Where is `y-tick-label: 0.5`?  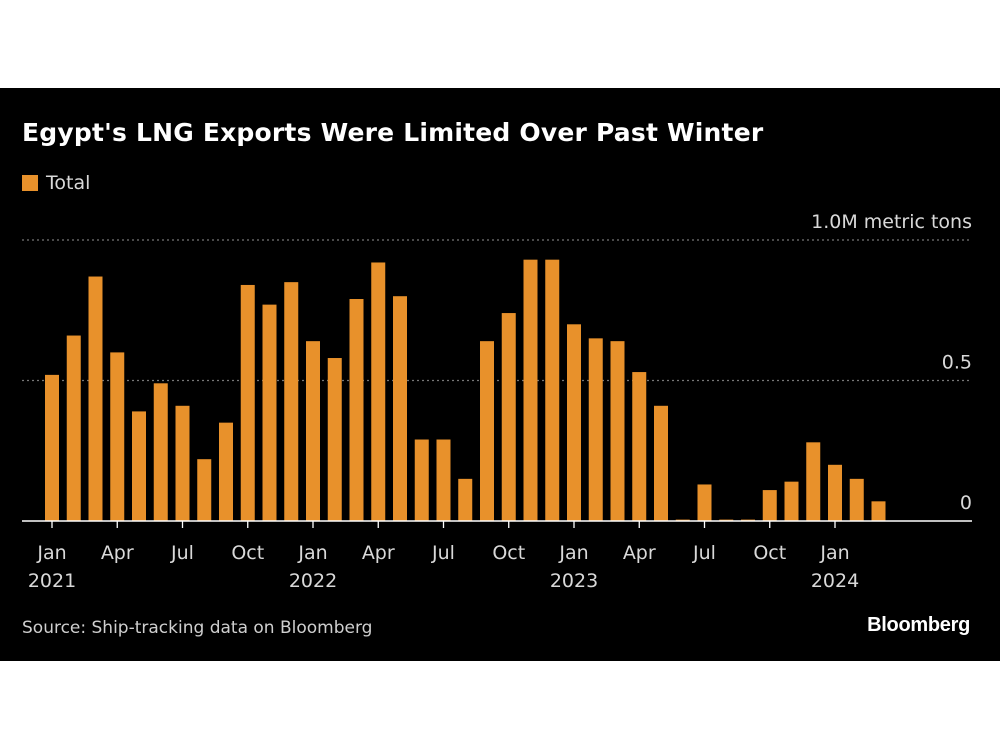
y-tick-label: 0.5 is located at coordinates (957, 363).